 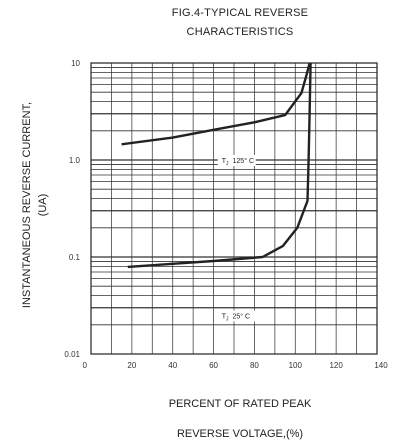 I want to click on x-tick-label: 140, so click(x=381, y=365).